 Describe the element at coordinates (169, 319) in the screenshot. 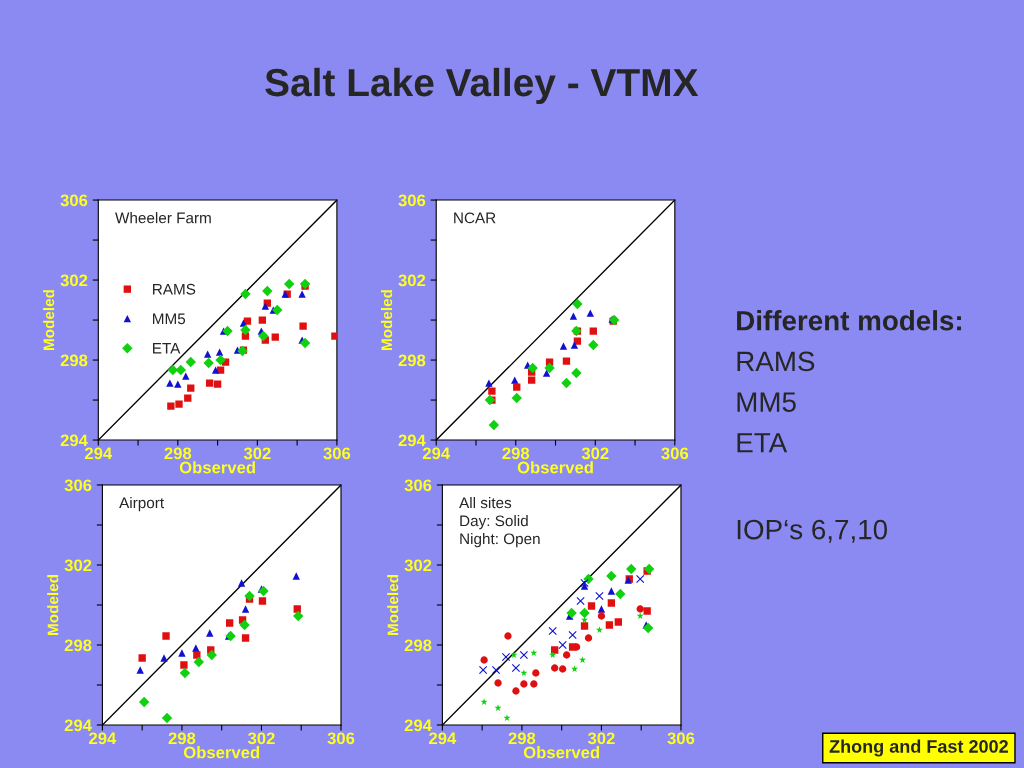

I see `legend-label: MM5` at that location.